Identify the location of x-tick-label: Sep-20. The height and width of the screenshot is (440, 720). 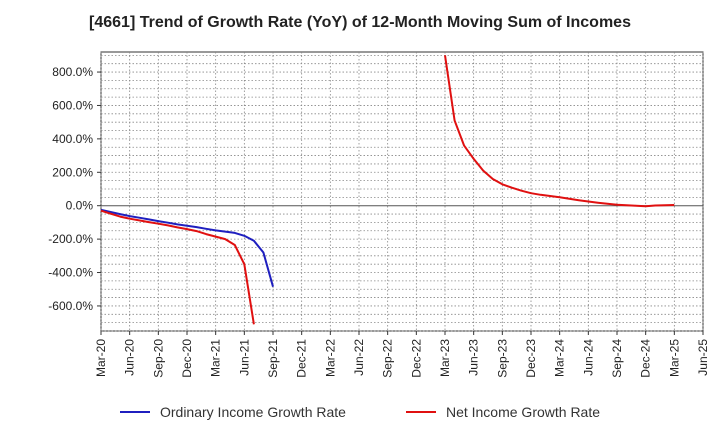
(158, 358).